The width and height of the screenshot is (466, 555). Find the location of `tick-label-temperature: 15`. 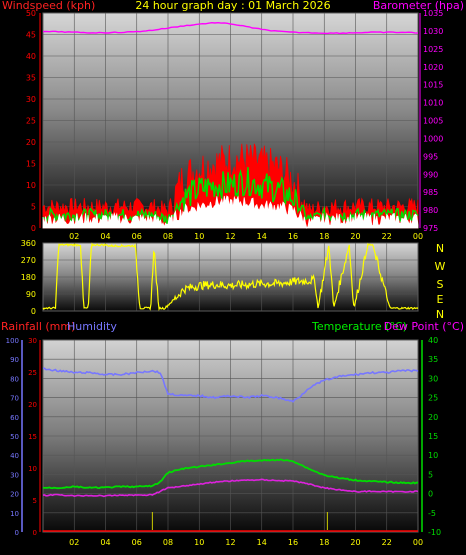

tick-label-temperature: 15 is located at coordinates (433, 436).